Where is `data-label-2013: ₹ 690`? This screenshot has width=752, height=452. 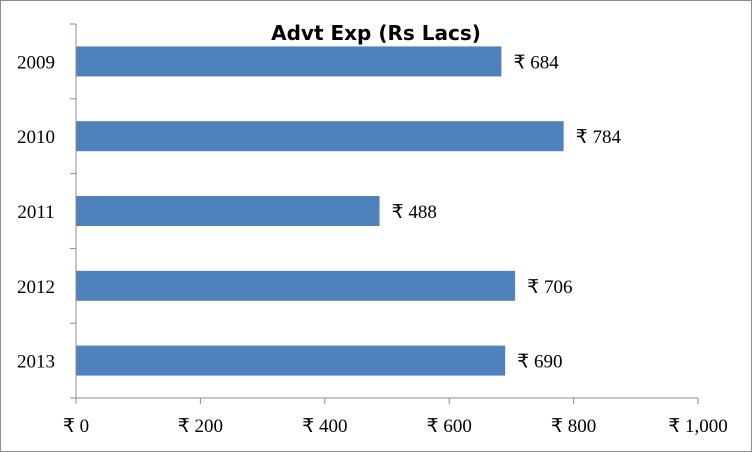 data-label-2013: ₹ 690 is located at coordinates (539, 362).